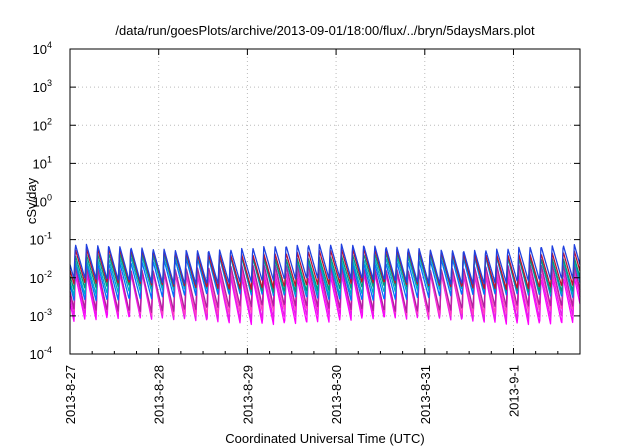 The height and width of the screenshot is (448, 640). I want to click on y-tick-label: 10⁰, so click(42, 201).